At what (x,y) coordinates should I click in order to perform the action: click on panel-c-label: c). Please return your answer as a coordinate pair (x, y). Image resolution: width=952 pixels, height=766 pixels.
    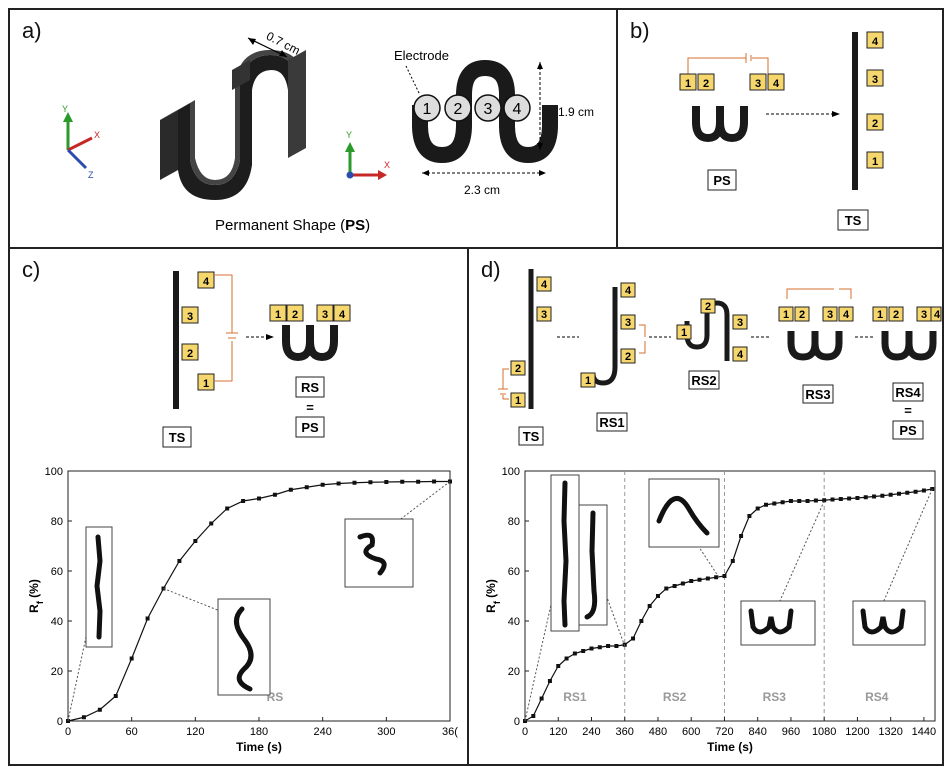
    Looking at the image, I should click on (31, 269).